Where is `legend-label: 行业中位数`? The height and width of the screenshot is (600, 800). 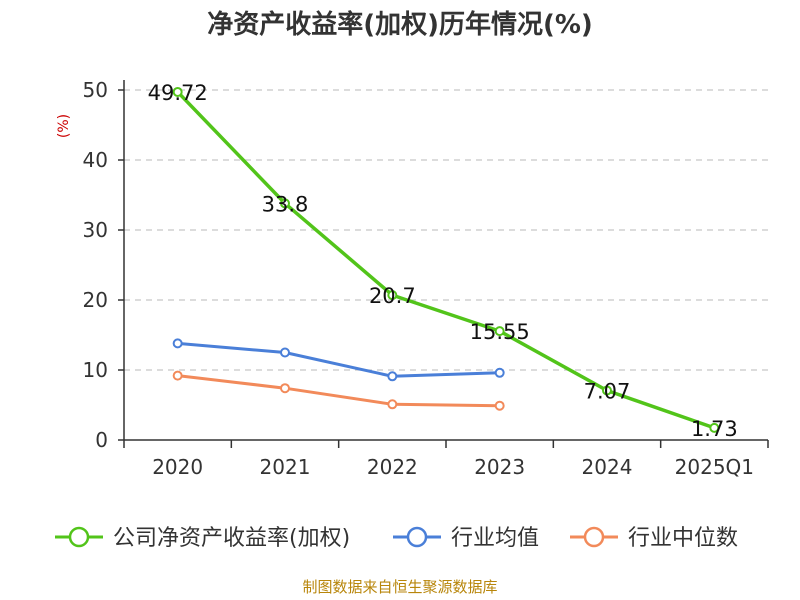
legend-label: 行业中位数 is located at coordinates (683, 538).